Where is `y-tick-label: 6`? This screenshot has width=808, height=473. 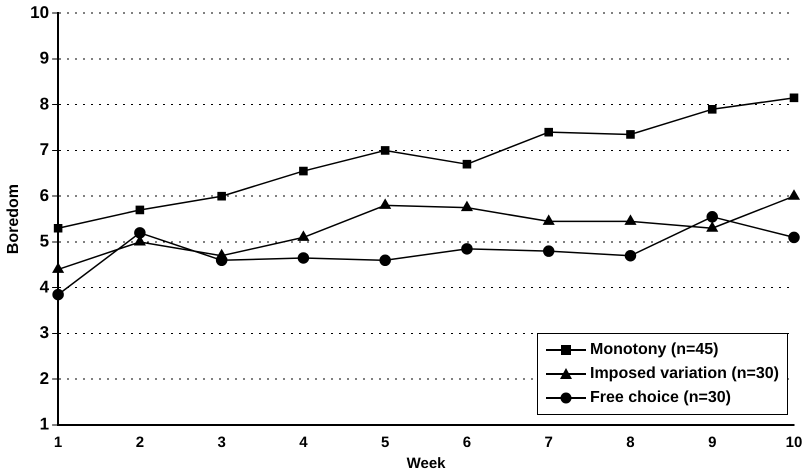 y-tick-label: 6 is located at coordinates (45, 195).